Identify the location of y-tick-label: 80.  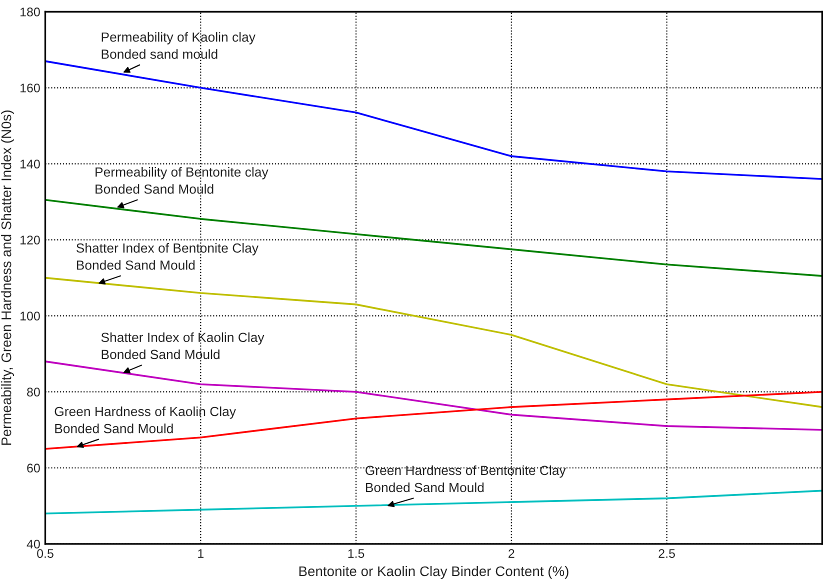
(33, 392).